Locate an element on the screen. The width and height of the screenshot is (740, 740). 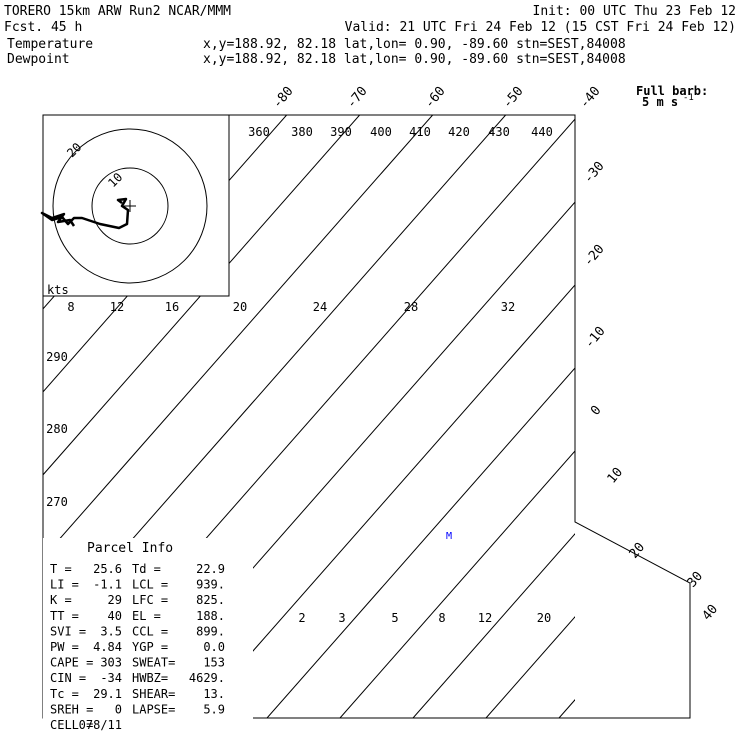
curves-layer: M is located at coordinates (449, 536).